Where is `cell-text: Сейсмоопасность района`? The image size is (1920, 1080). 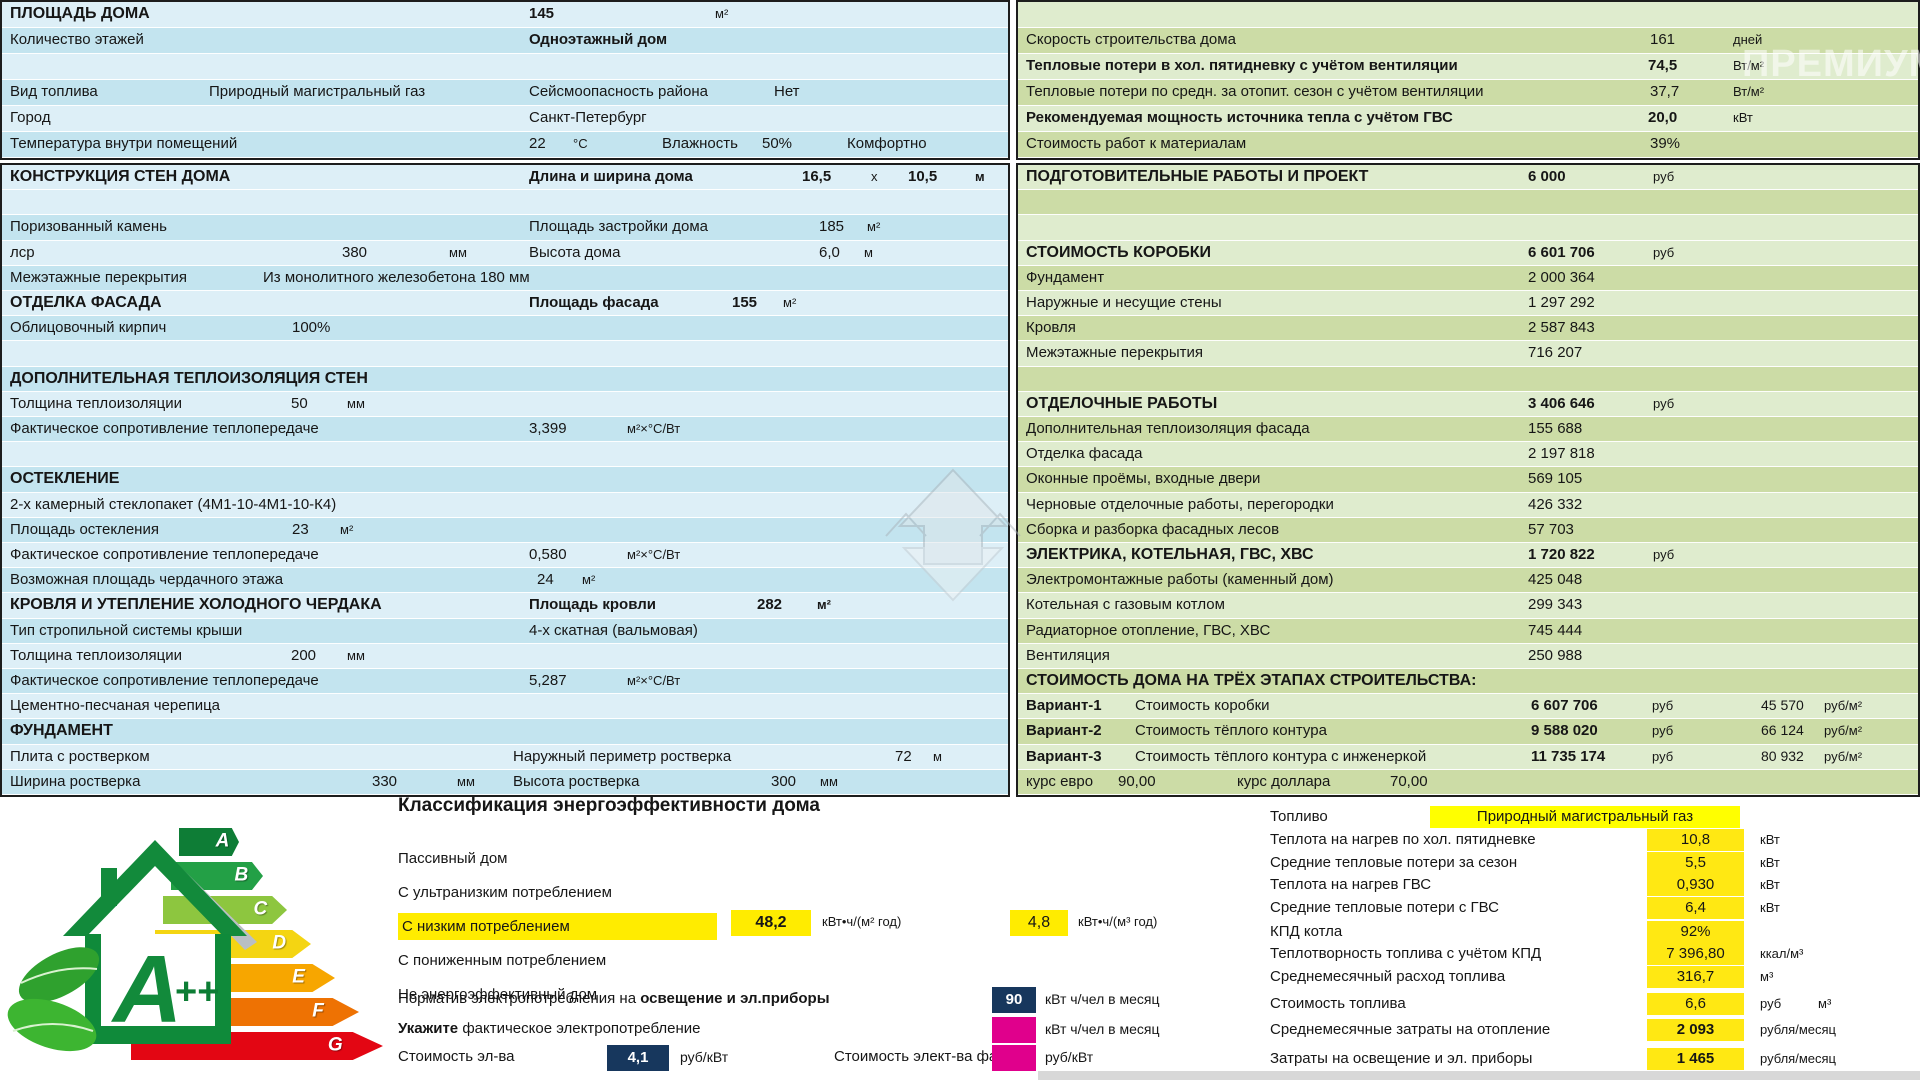 cell-text: Сейсмоопасность района is located at coordinates (619, 91).